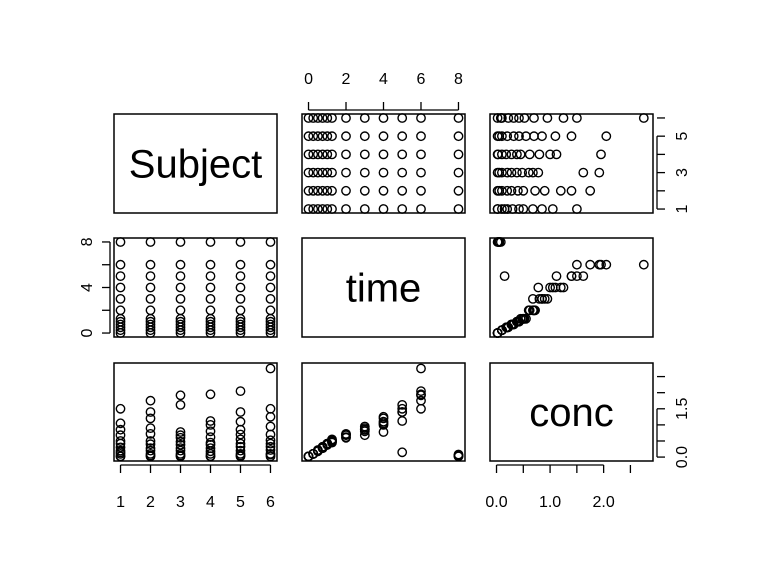  I want to click on panel-time-subject, so click(195, 287).